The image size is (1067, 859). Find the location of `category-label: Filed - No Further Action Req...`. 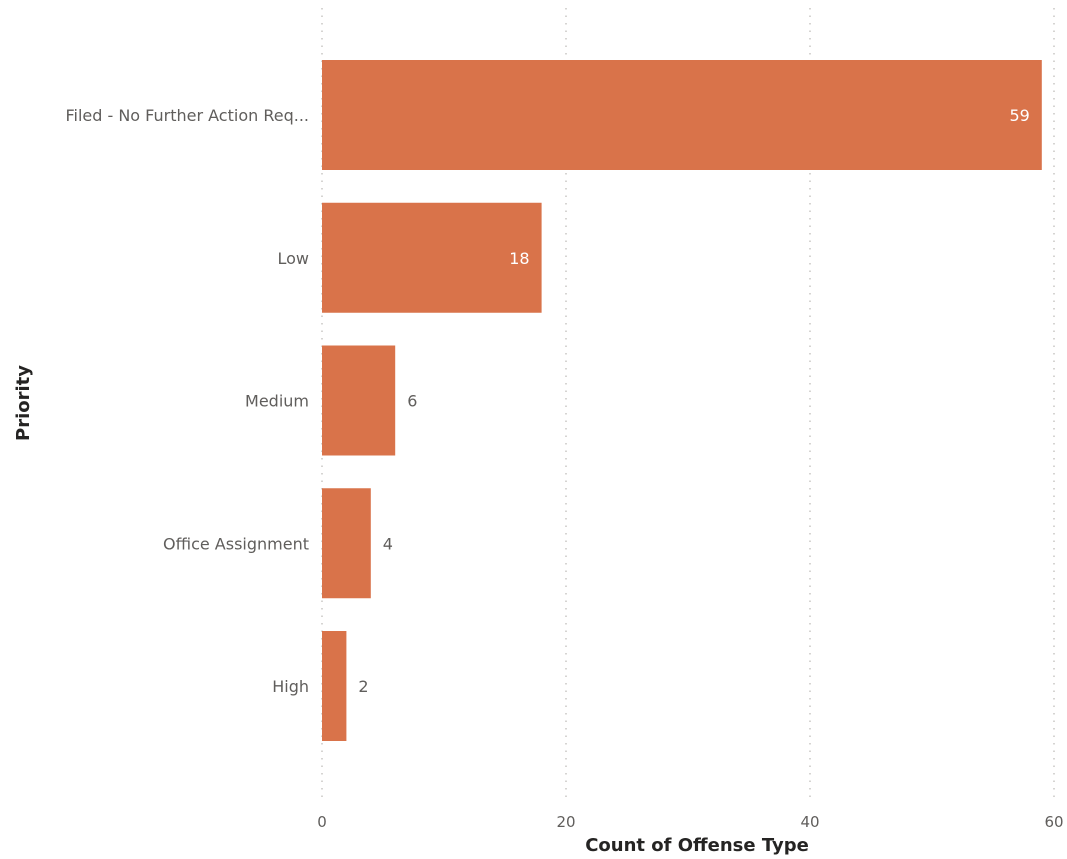

category-label: Filed - No Further Action Req... is located at coordinates (187, 115).